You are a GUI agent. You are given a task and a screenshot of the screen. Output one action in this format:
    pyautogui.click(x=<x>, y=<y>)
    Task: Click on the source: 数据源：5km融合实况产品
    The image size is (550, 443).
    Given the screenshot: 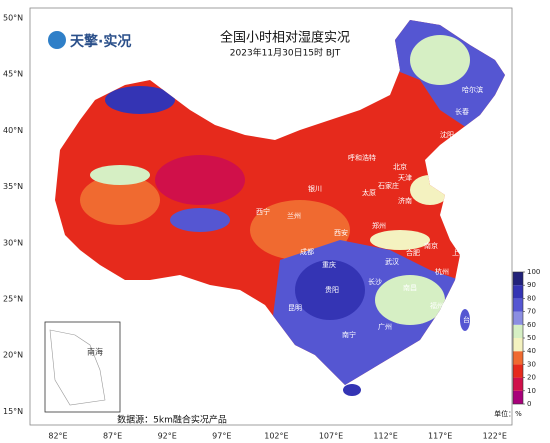 What is the action you would take?
    pyautogui.click(x=172, y=420)
    